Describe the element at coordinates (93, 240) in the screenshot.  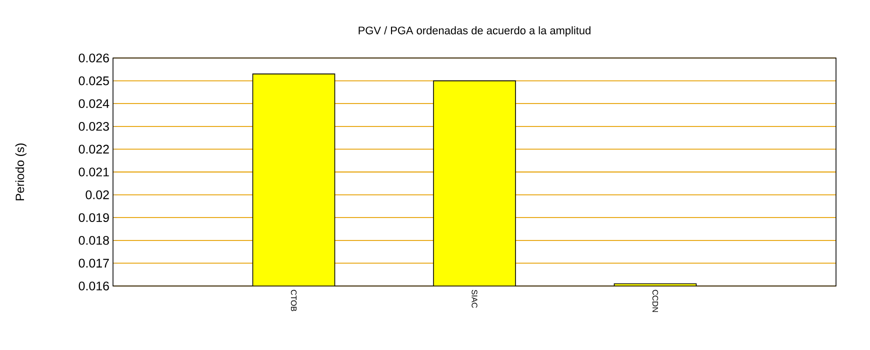
I see `y-tick-label: 0.018` at that location.